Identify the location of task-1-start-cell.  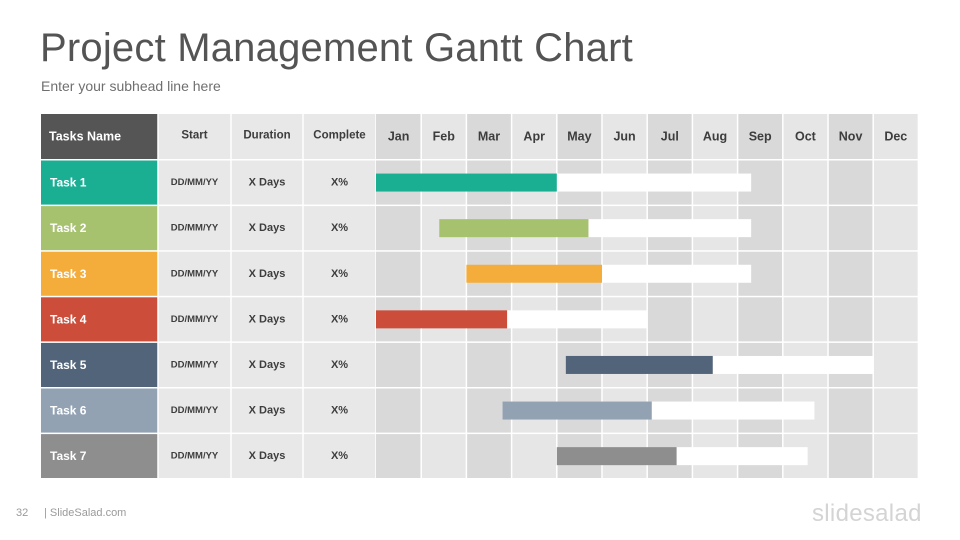
(194, 182).